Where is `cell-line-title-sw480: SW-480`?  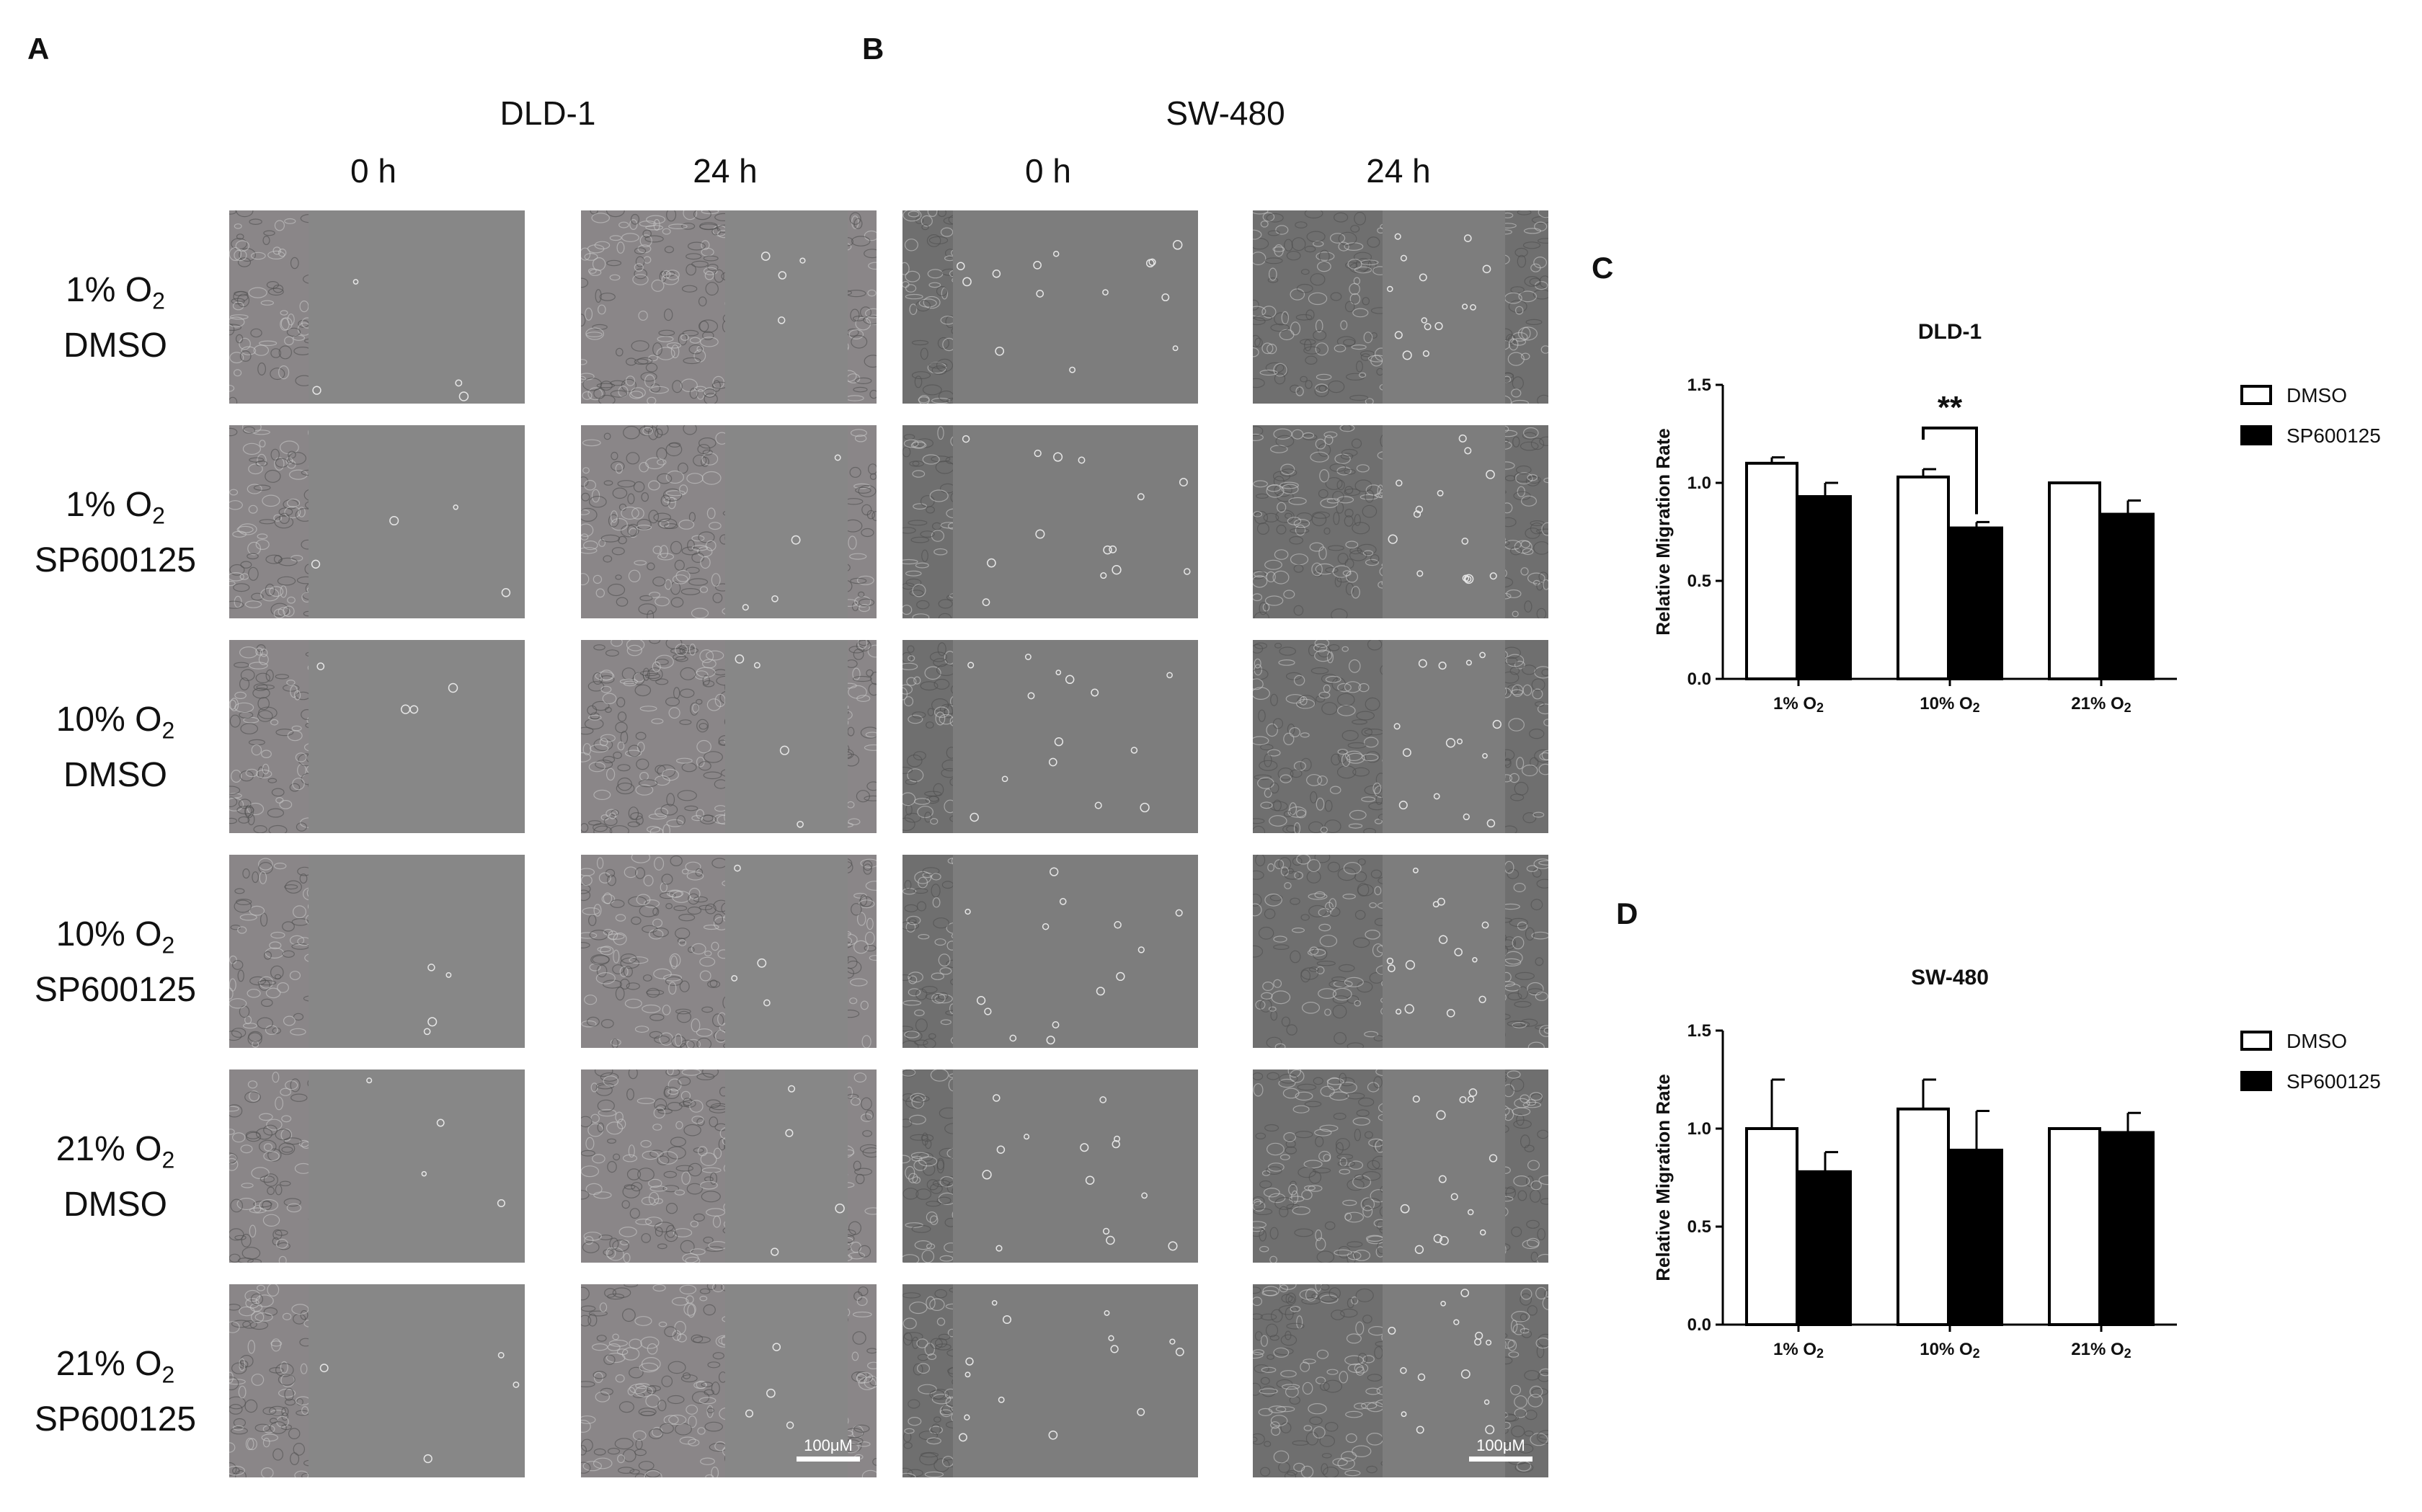
cell-line-title-sw480: SW-480 is located at coordinates (1225, 113).